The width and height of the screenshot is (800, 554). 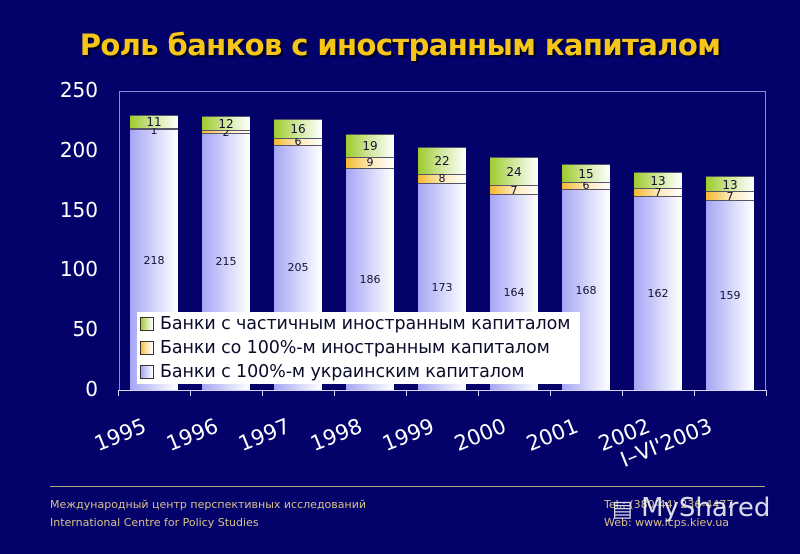 What do you see at coordinates (85, 329) in the screenshot?
I see `y-tick-label: 50` at bounding box center [85, 329].